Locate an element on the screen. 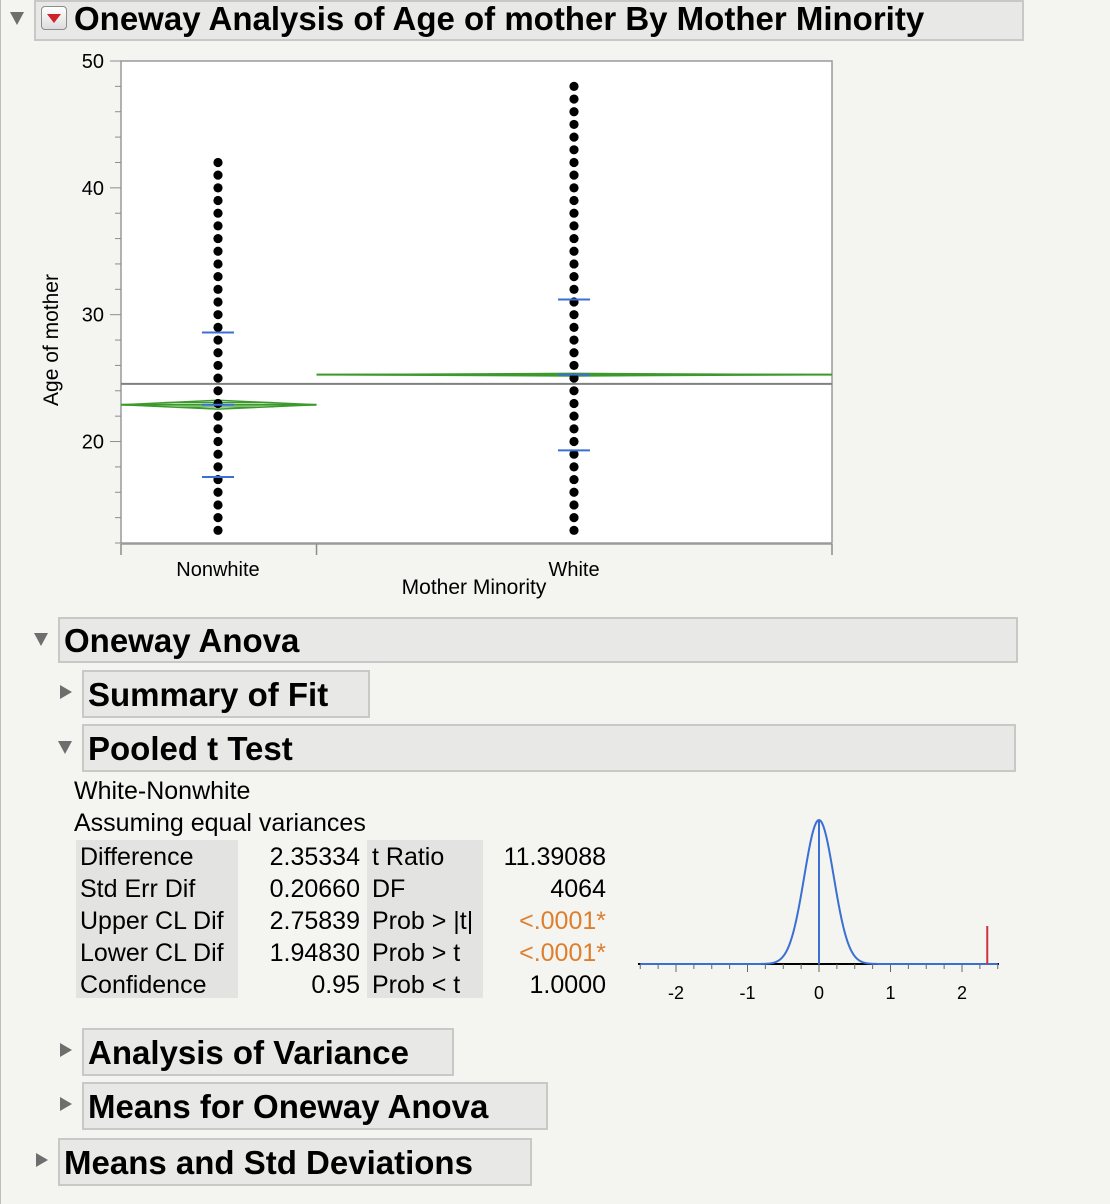 This screenshot has height=1204, width=1110. summary-of-fit-disclosure-icon is located at coordinates (66, 692).